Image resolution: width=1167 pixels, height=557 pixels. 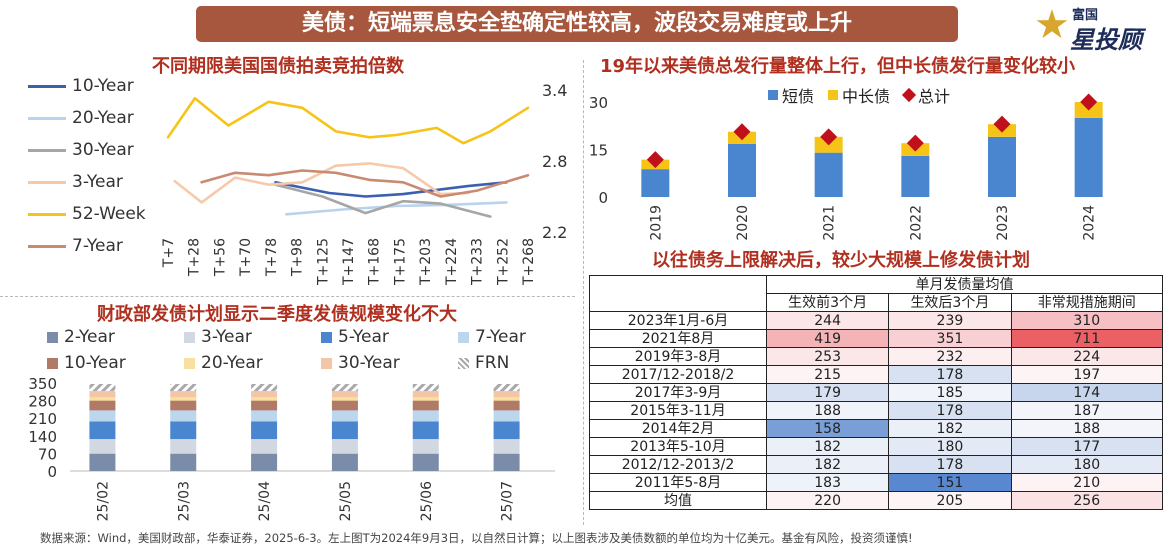 What do you see at coordinates (383, 200) in the screenshot?
I see `series-line-30-year` at bounding box center [383, 200].